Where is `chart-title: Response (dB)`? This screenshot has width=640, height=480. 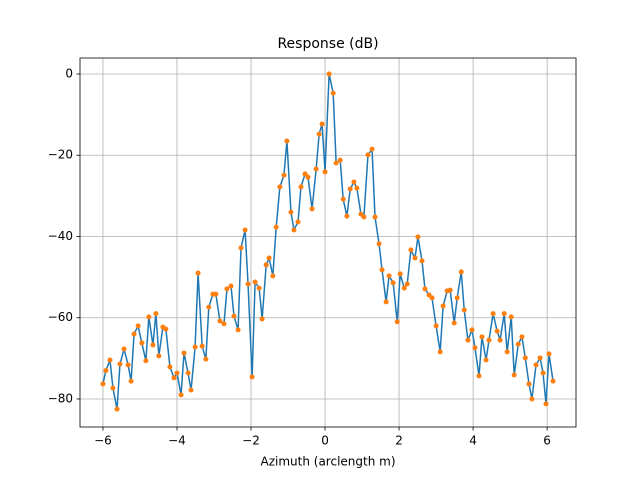
chart-title: Response (dB) is located at coordinates (327, 44).